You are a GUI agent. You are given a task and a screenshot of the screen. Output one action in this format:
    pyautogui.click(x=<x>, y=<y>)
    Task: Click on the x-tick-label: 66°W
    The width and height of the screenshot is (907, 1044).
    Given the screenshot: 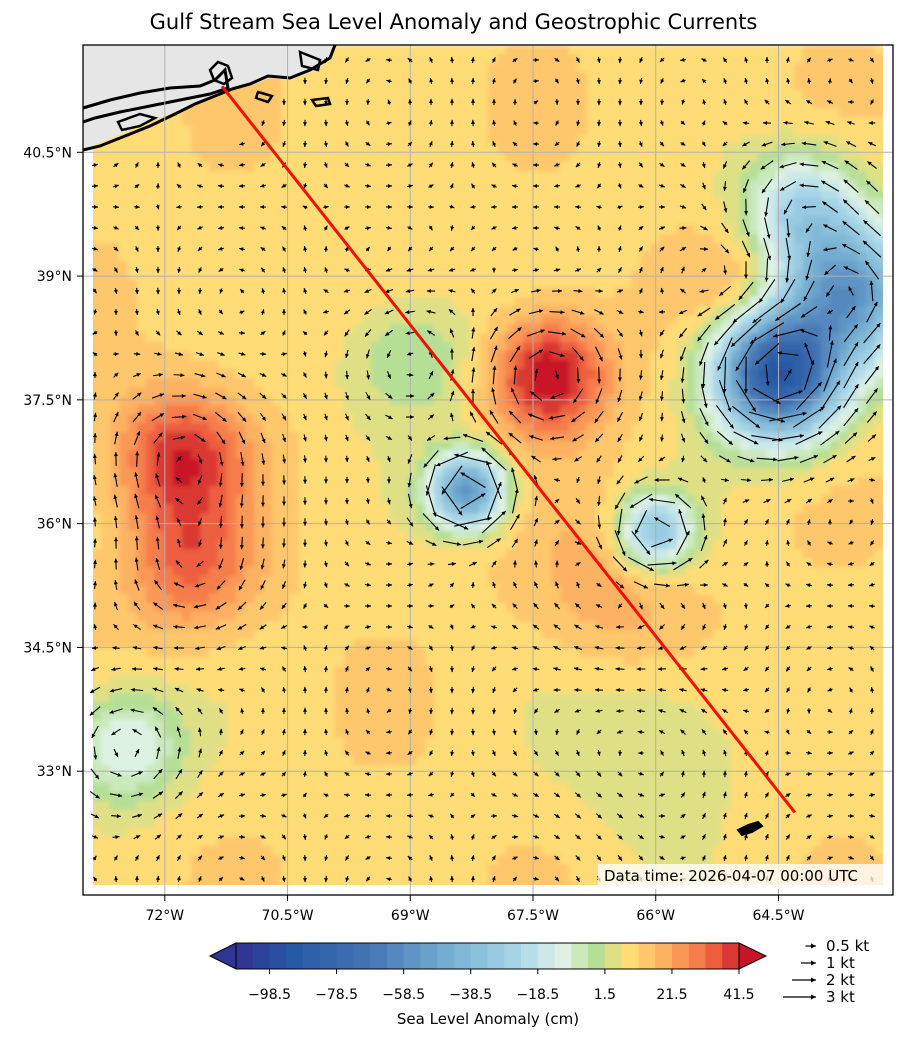 What is the action you would take?
    pyautogui.click(x=655, y=916)
    